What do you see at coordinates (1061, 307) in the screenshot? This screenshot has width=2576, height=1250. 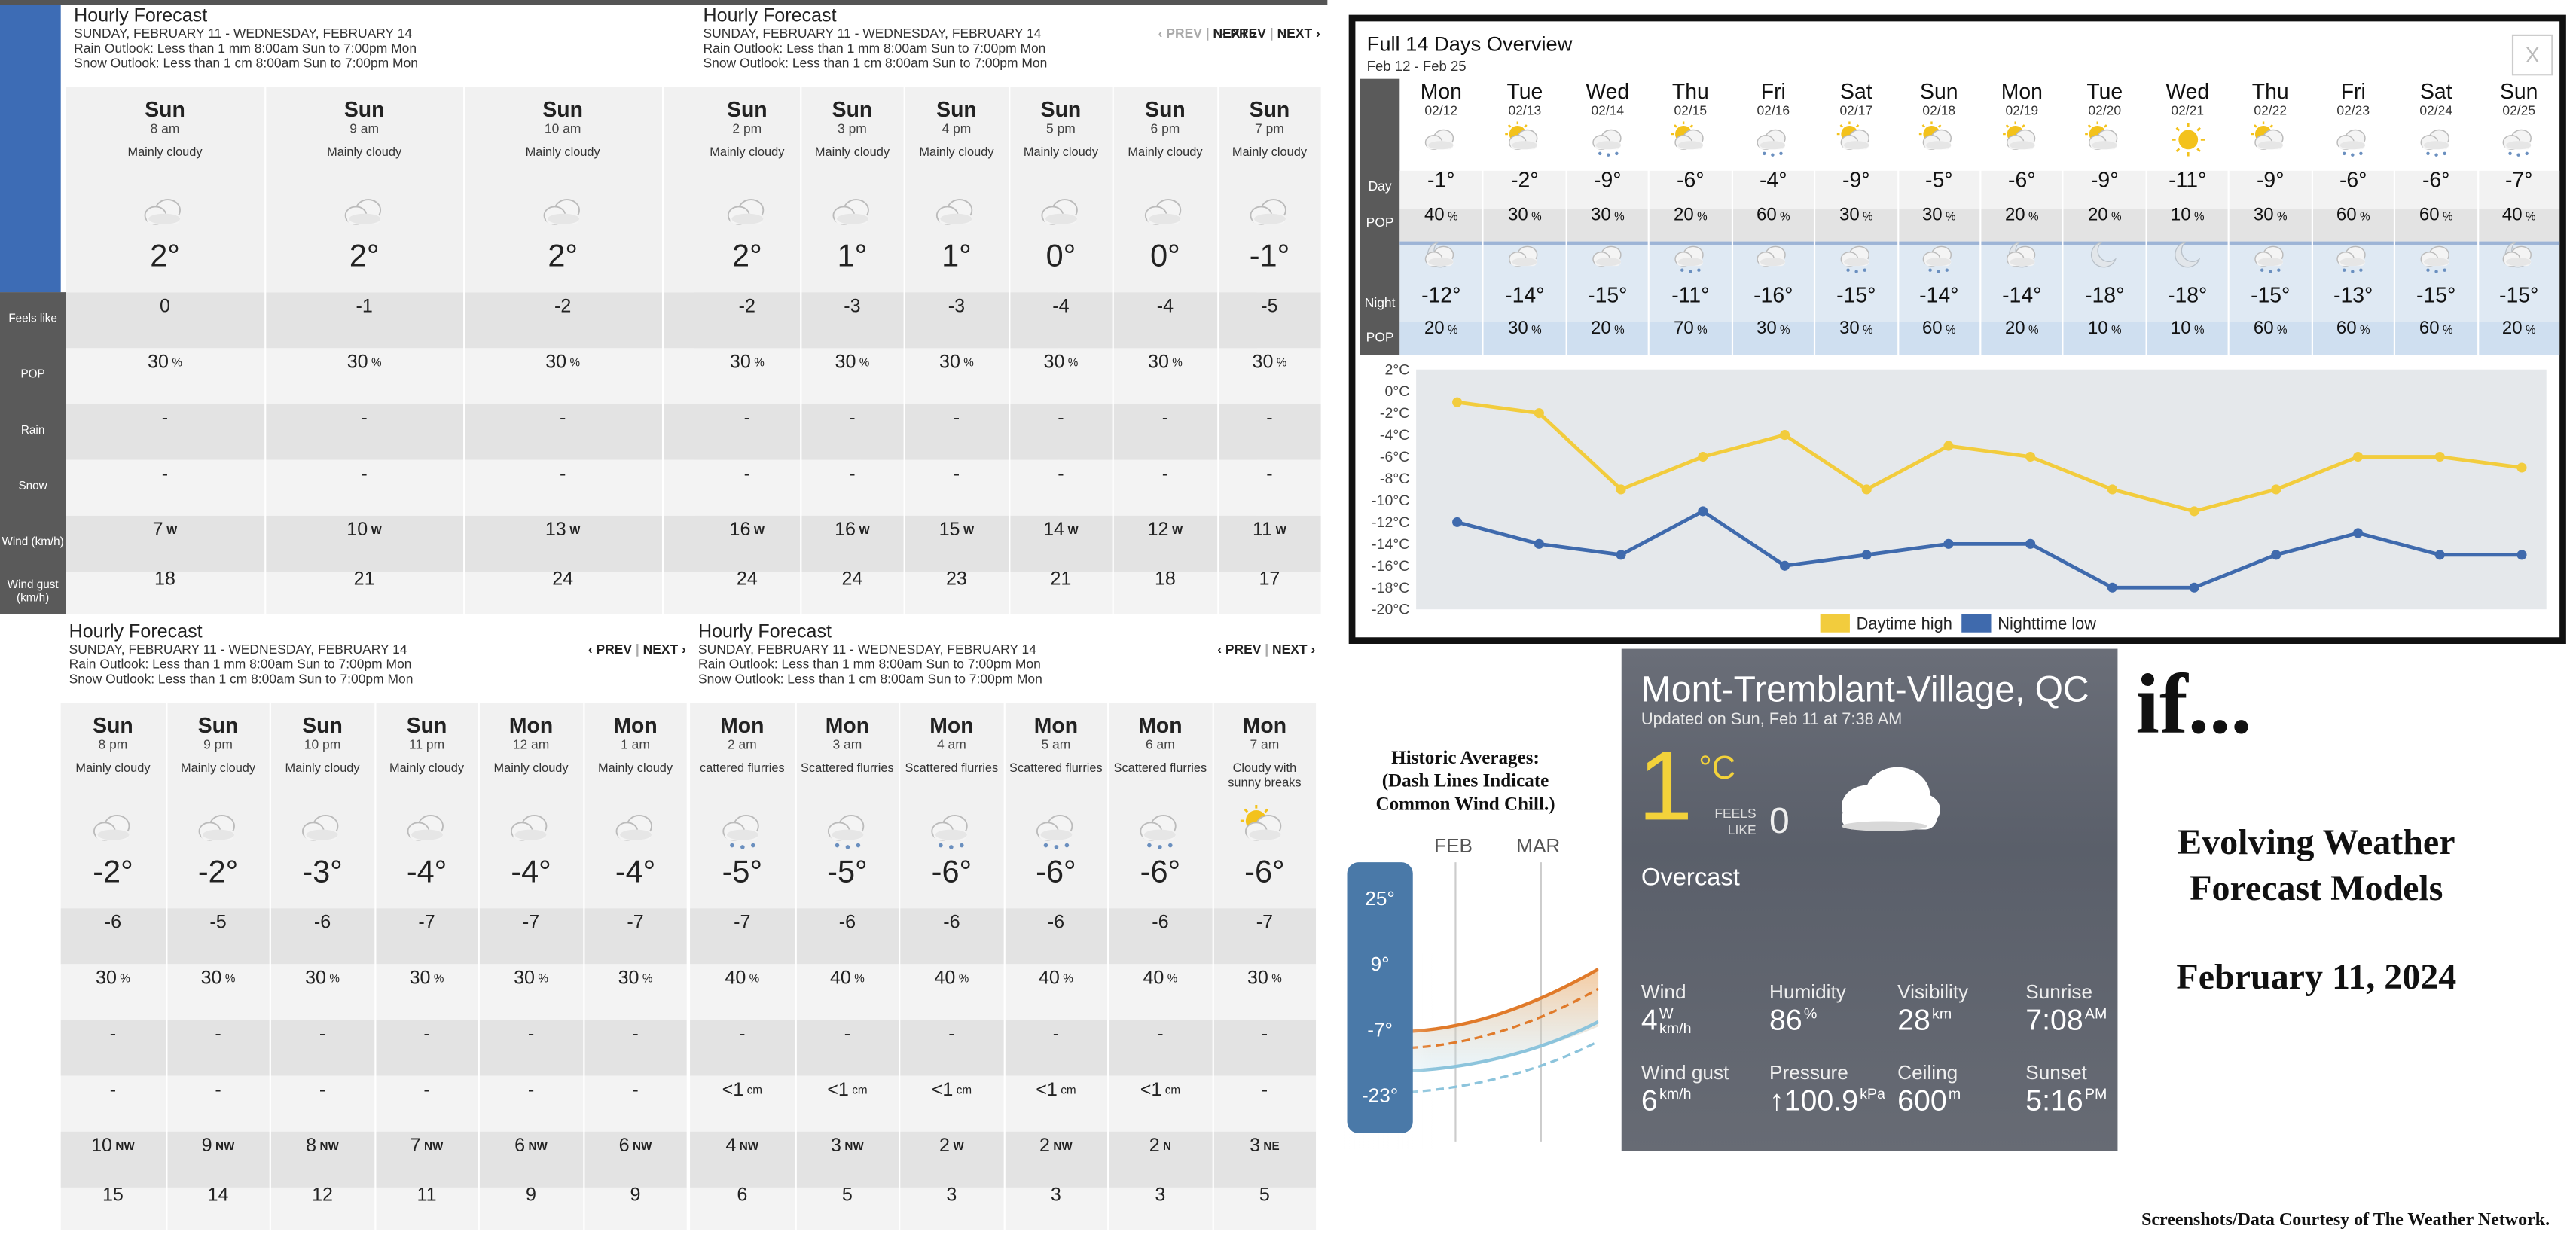 I see `hour-feels: -4` at bounding box center [1061, 307].